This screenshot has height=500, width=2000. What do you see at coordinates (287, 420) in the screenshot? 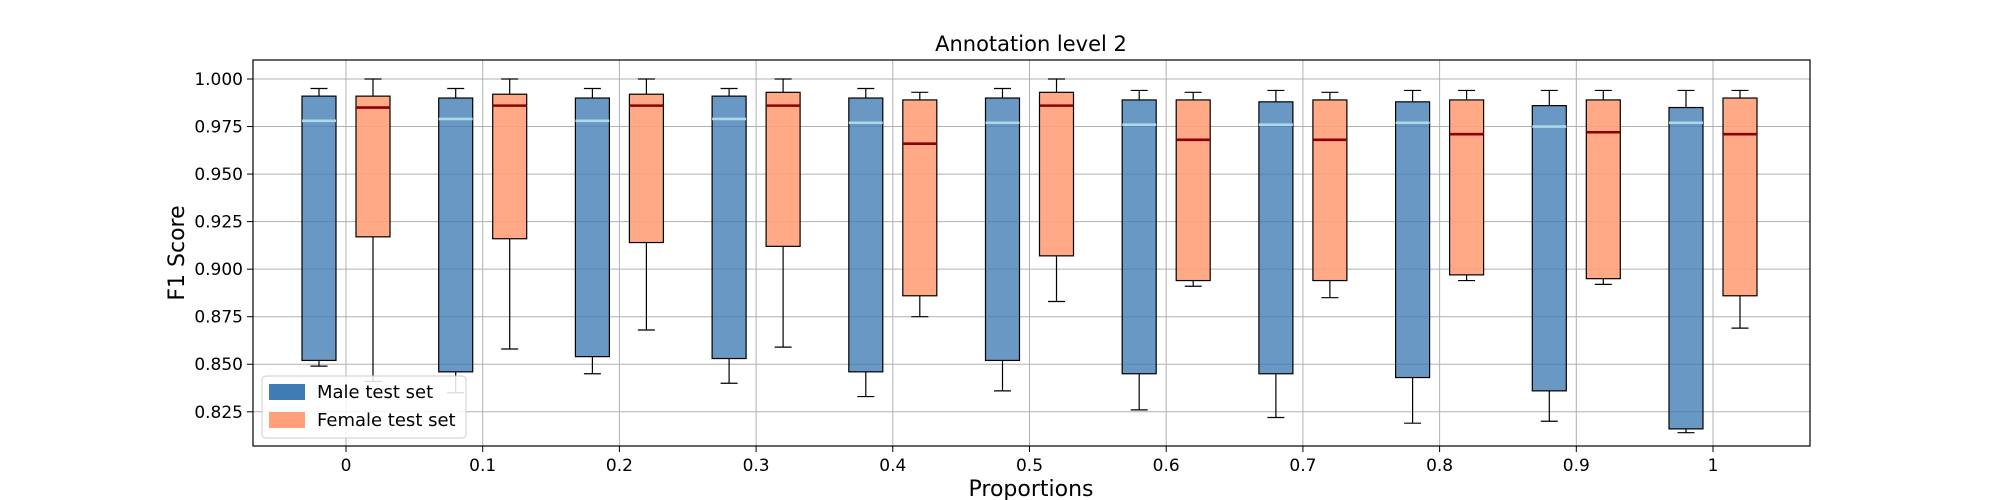
I see `legend-swatch-female` at bounding box center [287, 420].